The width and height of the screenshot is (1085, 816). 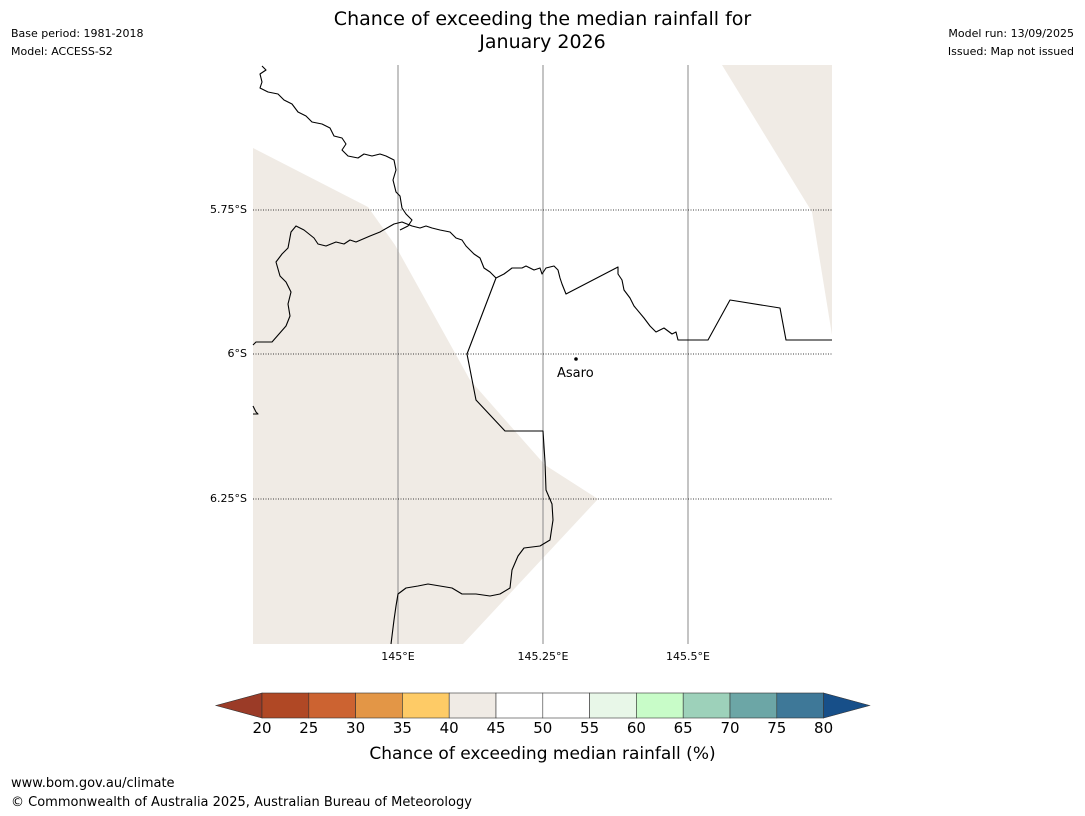 I want to click on coast-fragment, so click(x=255, y=410).